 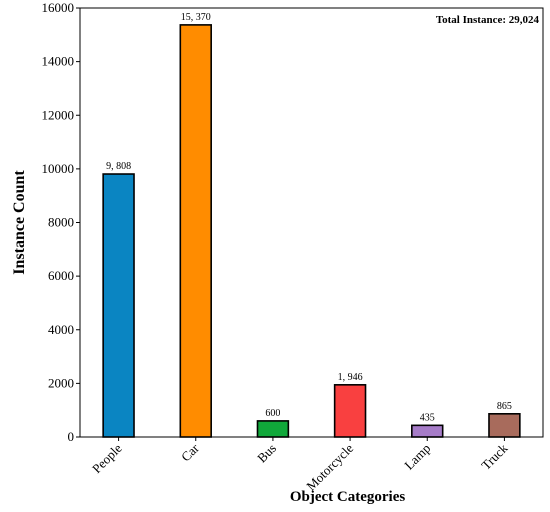 I want to click on x-tick-label-car: Car, so click(x=190, y=452).